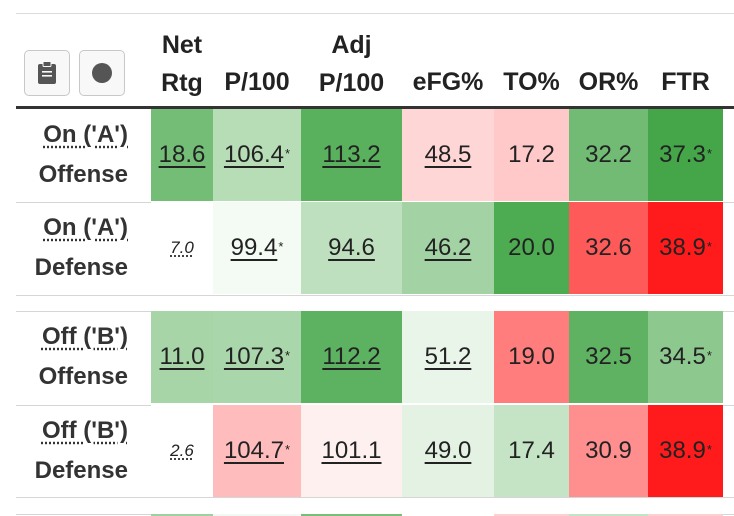 The height and width of the screenshot is (516, 734). I want to click on table-top-border, so click(375, 13).